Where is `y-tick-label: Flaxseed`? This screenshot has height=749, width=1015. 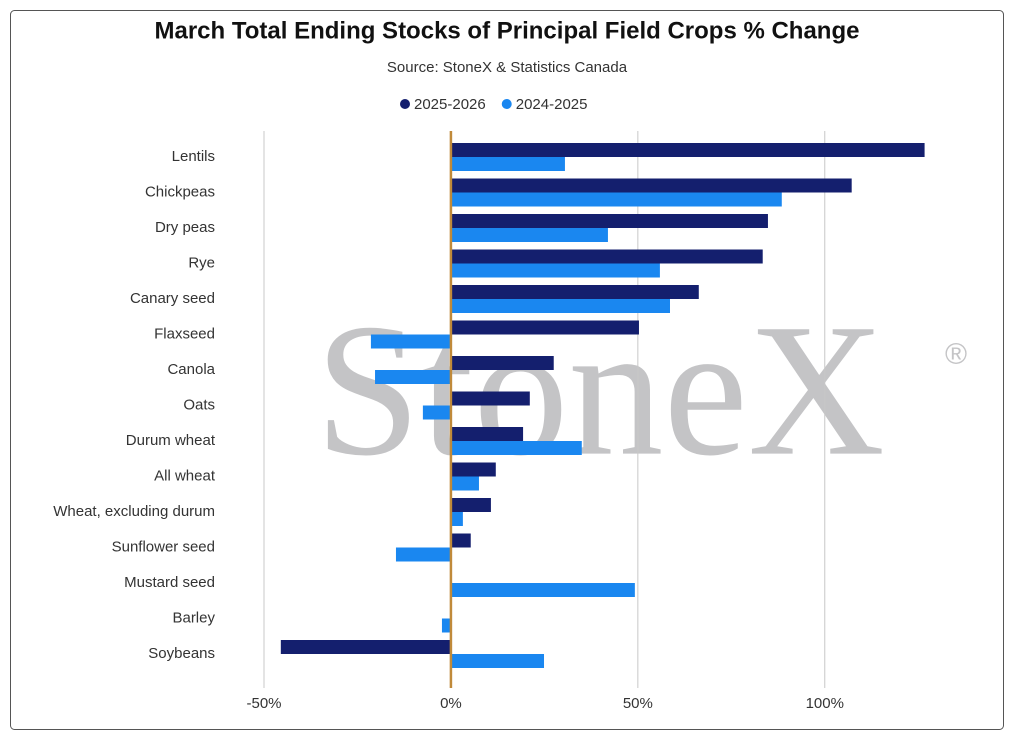 y-tick-label: Flaxseed is located at coordinates (184, 333).